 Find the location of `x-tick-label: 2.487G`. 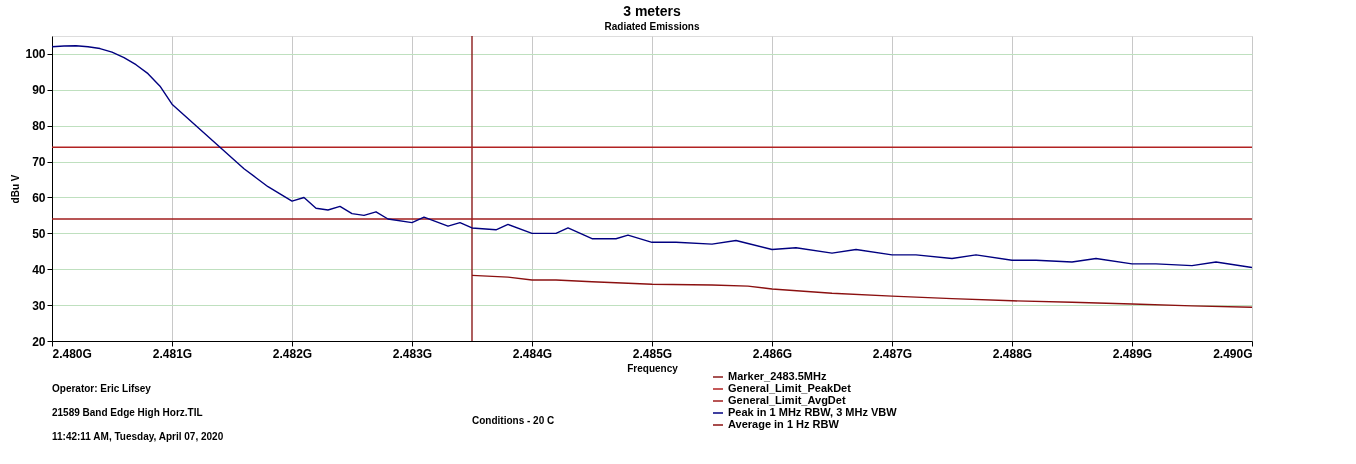

x-tick-label: 2.487G is located at coordinates (892, 353).